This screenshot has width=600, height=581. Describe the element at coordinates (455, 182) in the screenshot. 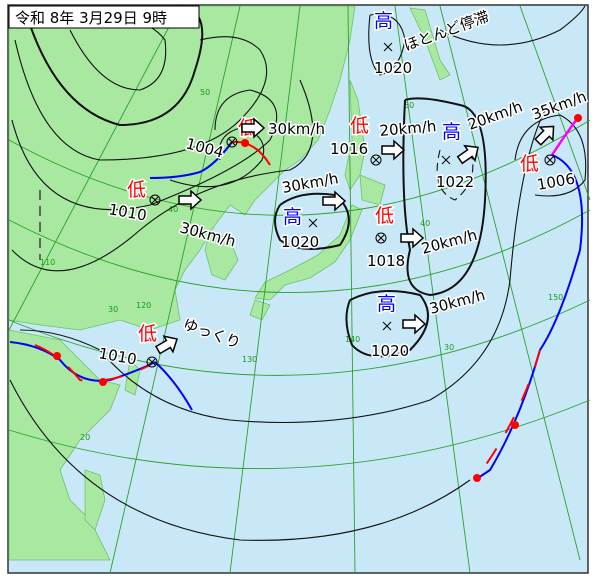

I see `pressure-value: 1022` at that location.